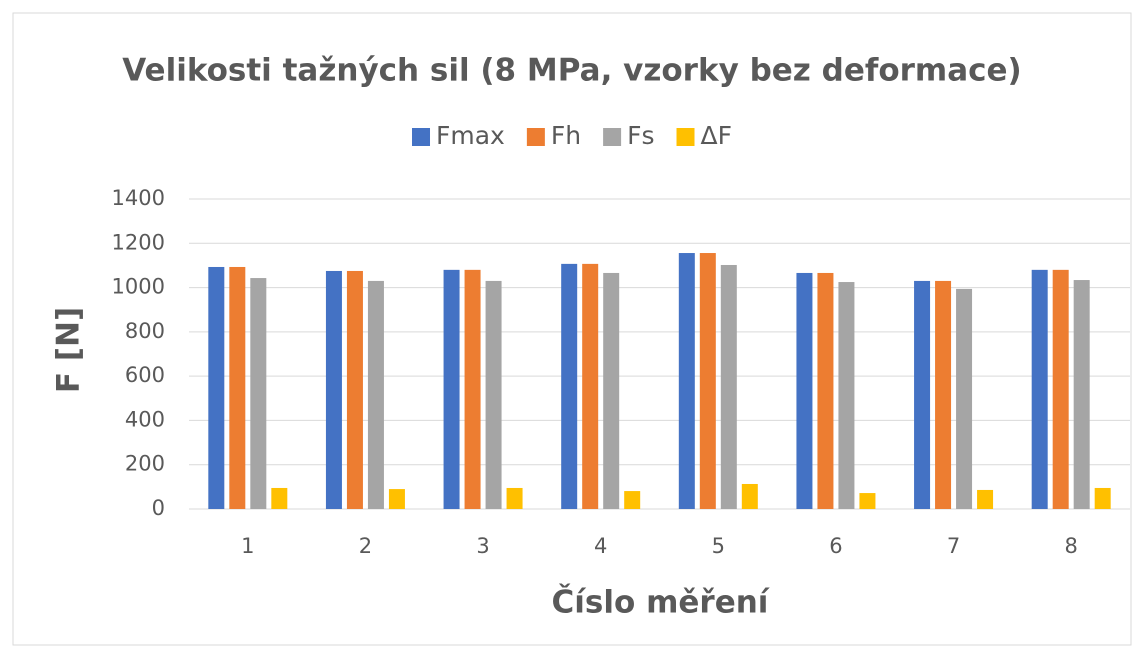  Describe the element at coordinates (145, 464) in the screenshot. I see `y-tick-label: 200` at that location.